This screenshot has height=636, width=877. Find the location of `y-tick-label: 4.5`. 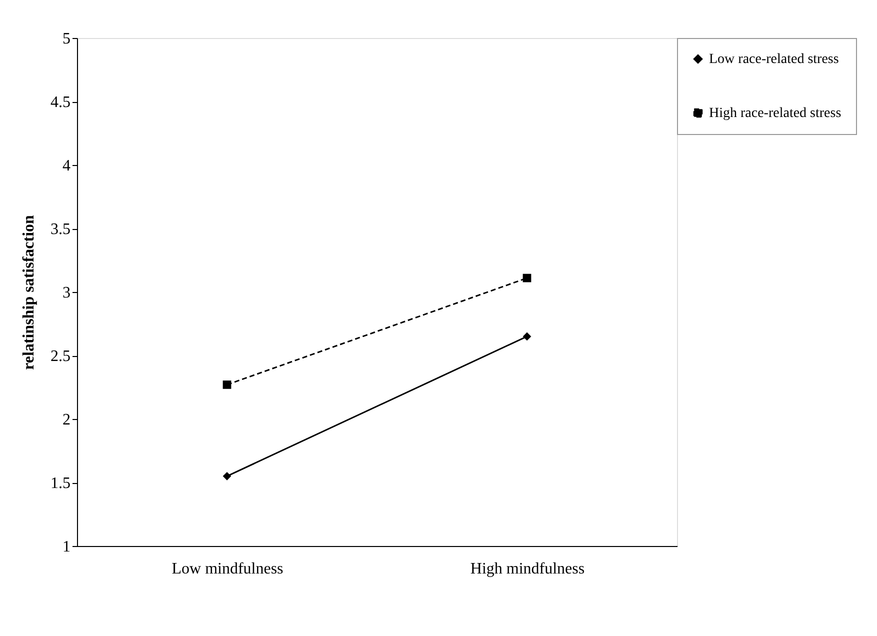

y-tick-label: 4.5 is located at coordinates (60, 102).